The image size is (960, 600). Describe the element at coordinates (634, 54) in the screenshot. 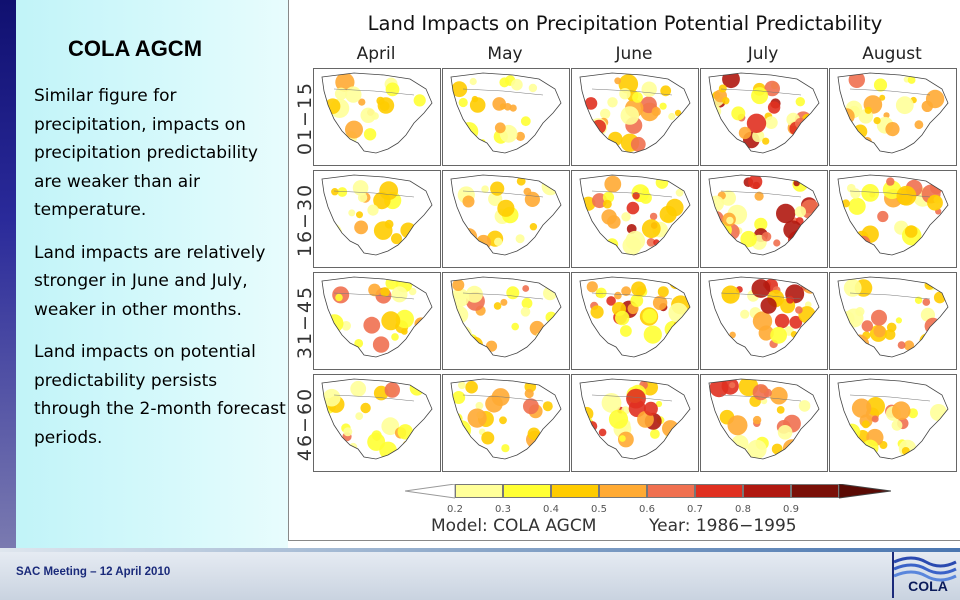

I see `month-label-june: June` at that location.